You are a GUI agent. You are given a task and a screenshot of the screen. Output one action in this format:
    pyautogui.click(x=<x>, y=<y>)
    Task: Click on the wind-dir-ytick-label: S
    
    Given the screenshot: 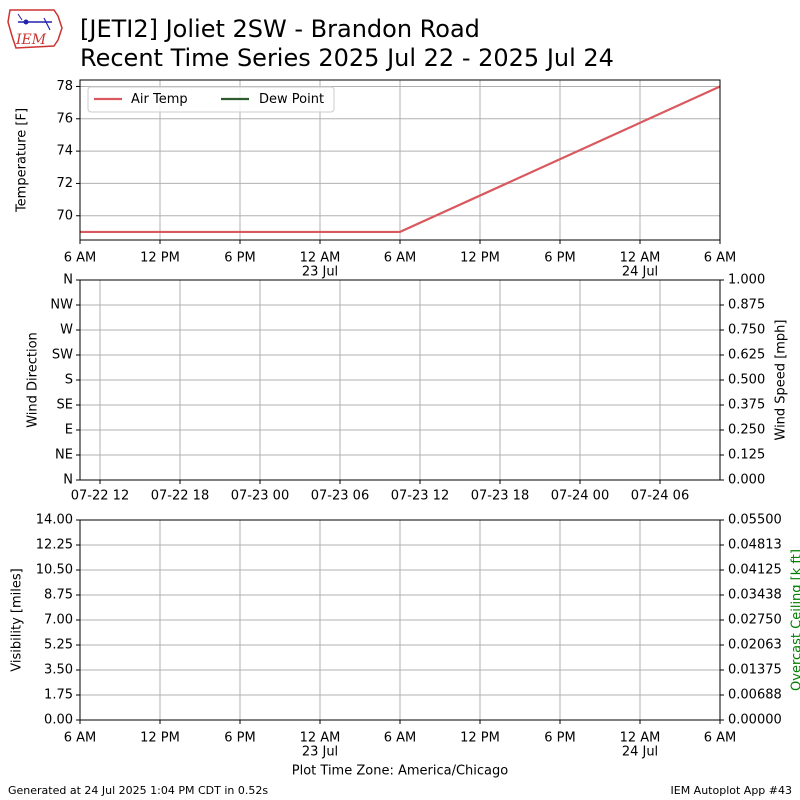 What is the action you would take?
    pyautogui.click(x=69, y=380)
    